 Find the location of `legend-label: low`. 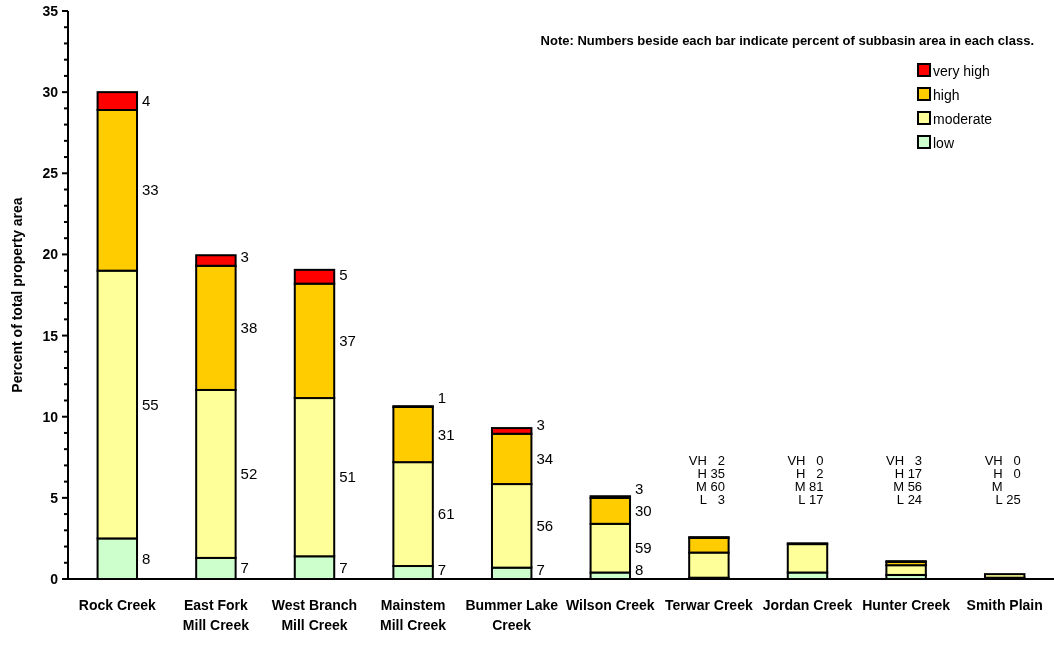

legend-label: low is located at coordinates (944, 143).